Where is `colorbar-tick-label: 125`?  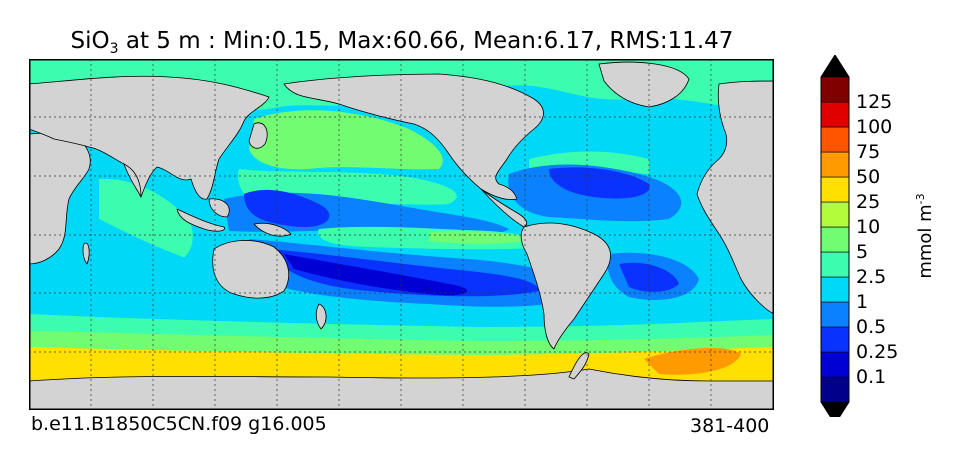 colorbar-tick-label: 125 is located at coordinates (874, 102).